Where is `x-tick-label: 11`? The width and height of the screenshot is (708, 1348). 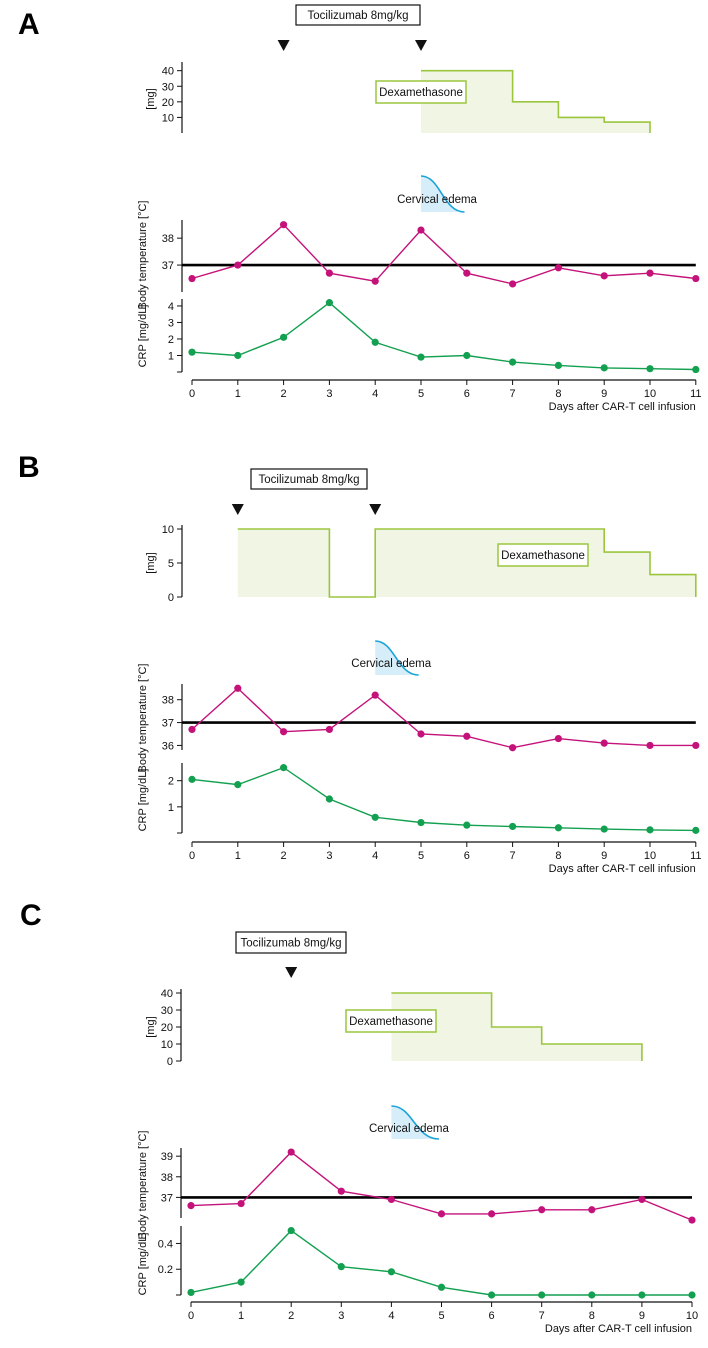 x-tick-label: 11 is located at coordinates (695, 856).